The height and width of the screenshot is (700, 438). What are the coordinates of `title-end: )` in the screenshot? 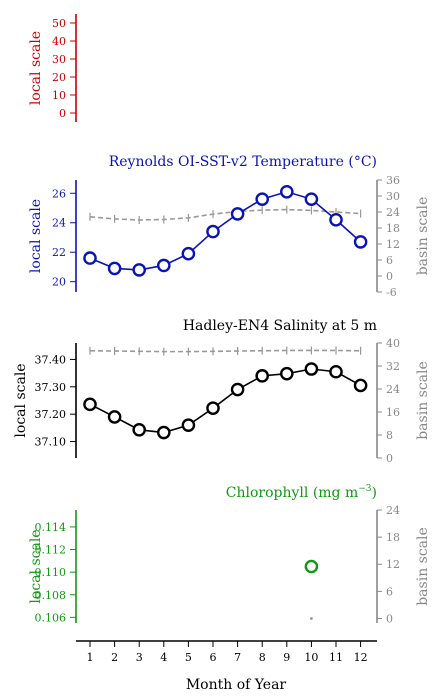 It's located at (374, 493).